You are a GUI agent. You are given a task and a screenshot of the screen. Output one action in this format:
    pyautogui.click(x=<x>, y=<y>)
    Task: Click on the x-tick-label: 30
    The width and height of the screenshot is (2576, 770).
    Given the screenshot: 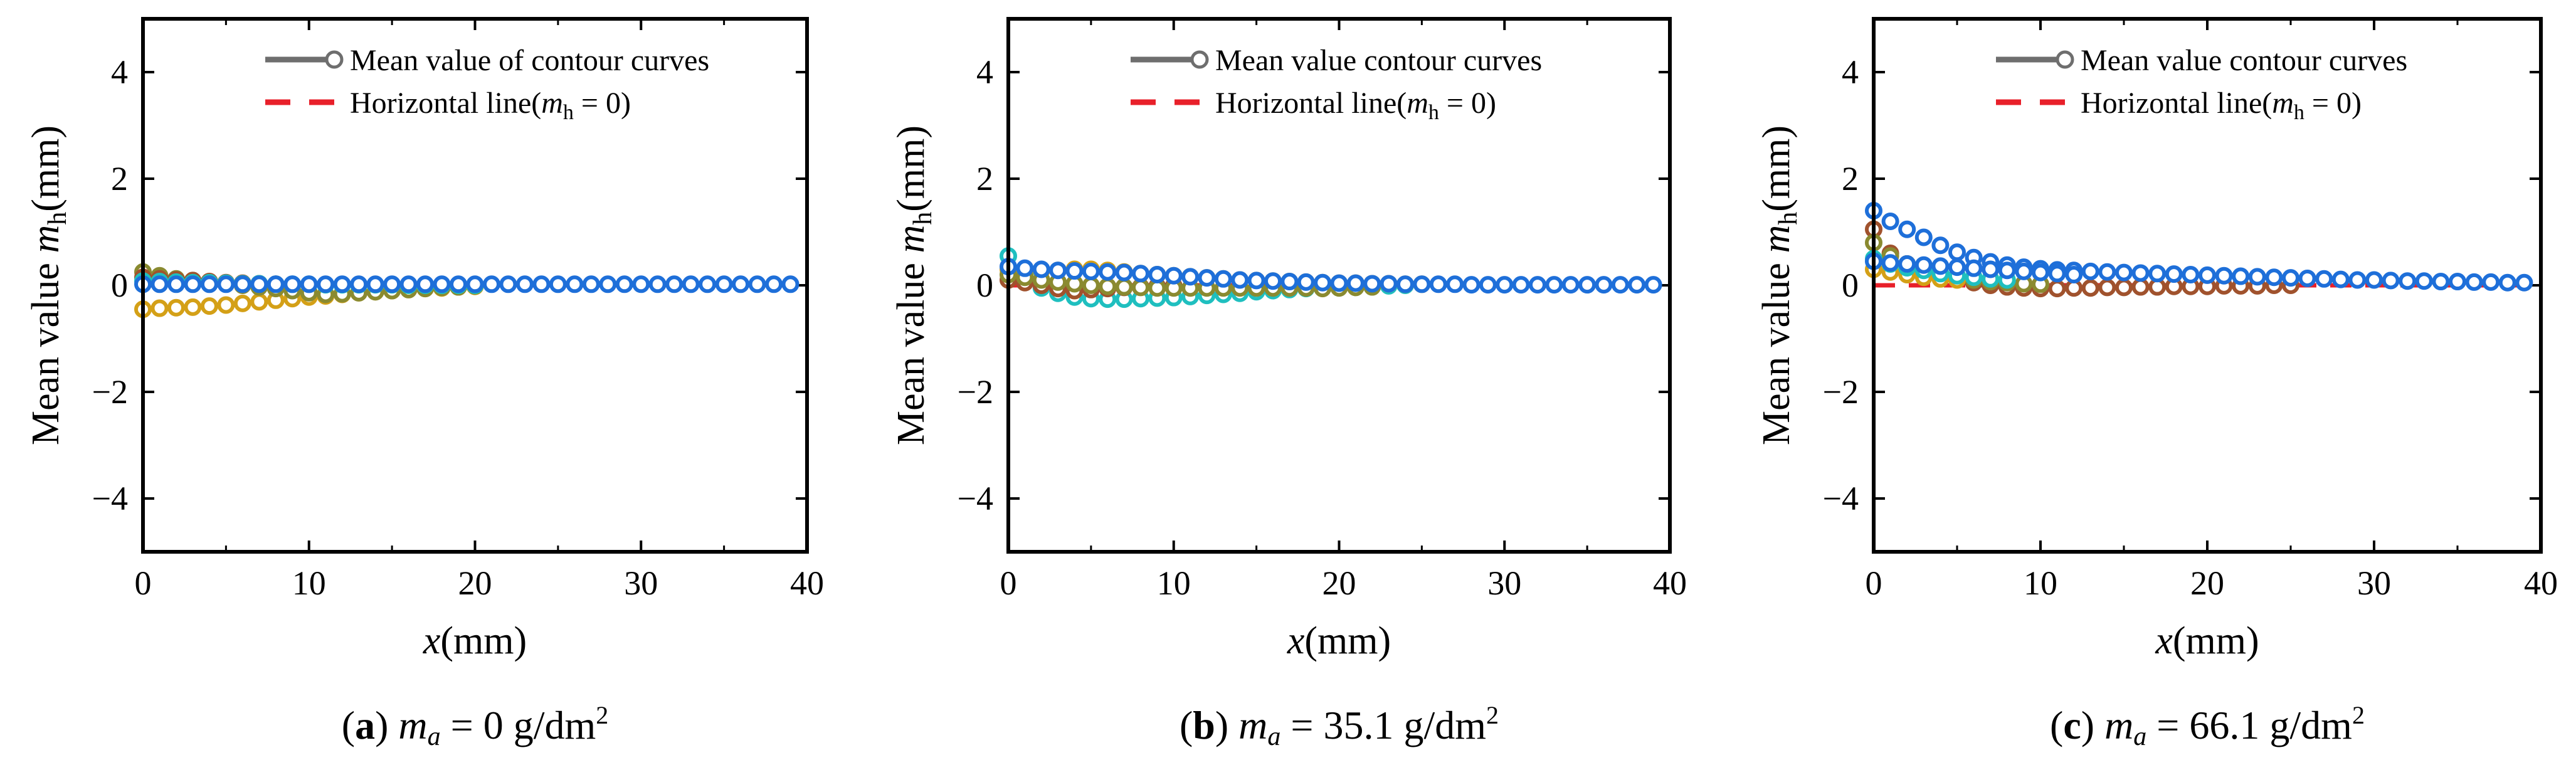 What is the action you would take?
    pyautogui.click(x=2374, y=583)
    